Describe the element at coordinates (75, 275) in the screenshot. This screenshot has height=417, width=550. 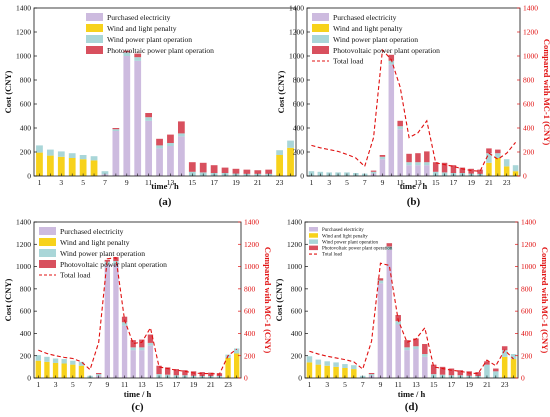
I see `legend-label-load: Total load` at that location.